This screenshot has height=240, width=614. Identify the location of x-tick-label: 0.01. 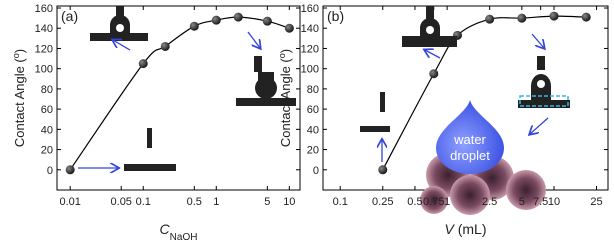
(69, 202).